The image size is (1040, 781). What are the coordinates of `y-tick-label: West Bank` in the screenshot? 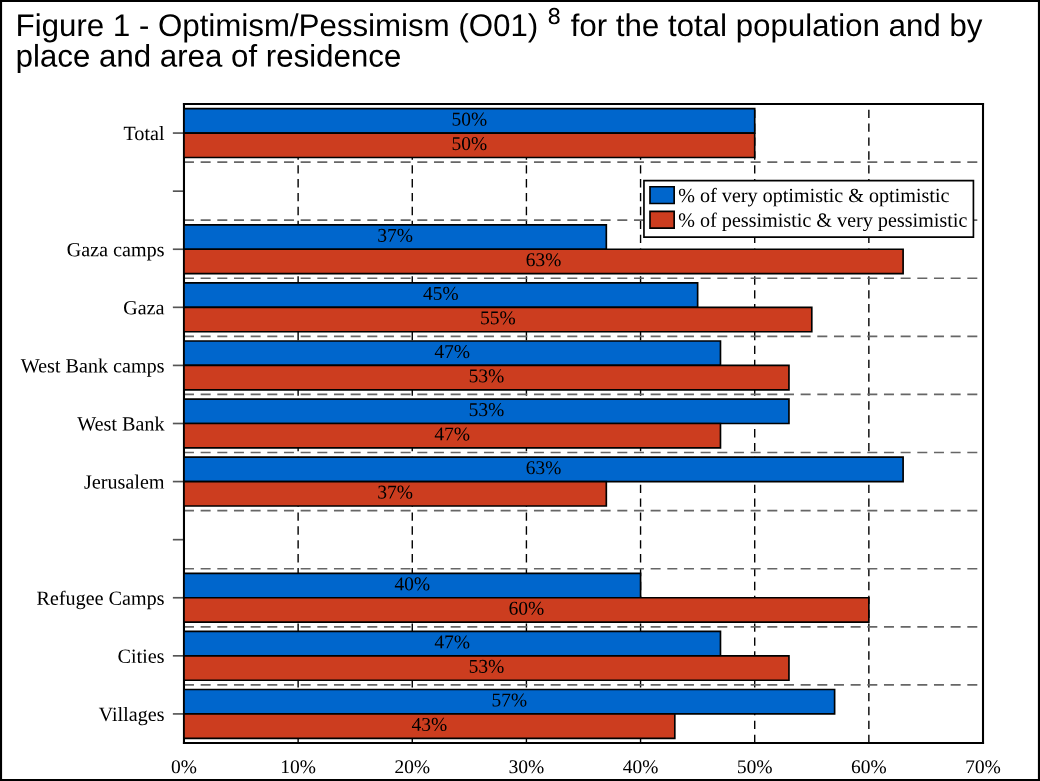 It's located at (121, 423).